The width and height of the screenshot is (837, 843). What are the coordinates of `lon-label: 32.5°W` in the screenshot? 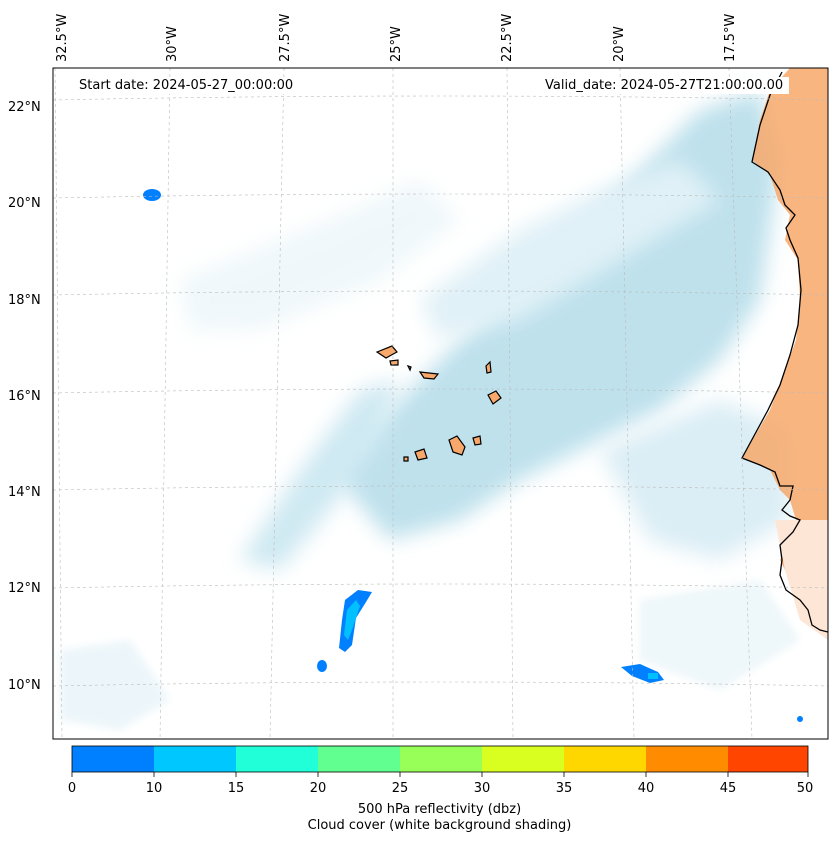 It's located at (62, 38).